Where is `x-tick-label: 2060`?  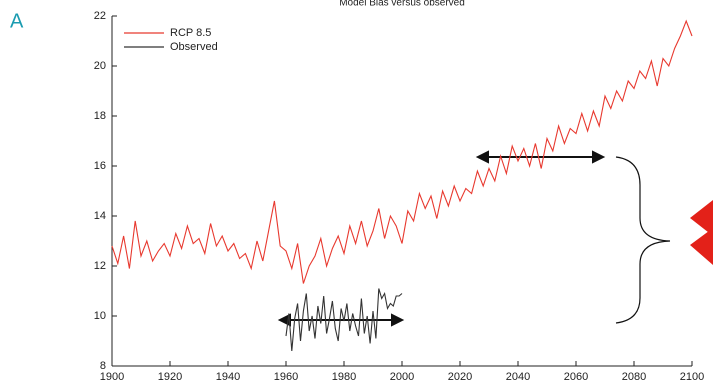
x-tick-label: 2060 is located at coordinates (576, 377).